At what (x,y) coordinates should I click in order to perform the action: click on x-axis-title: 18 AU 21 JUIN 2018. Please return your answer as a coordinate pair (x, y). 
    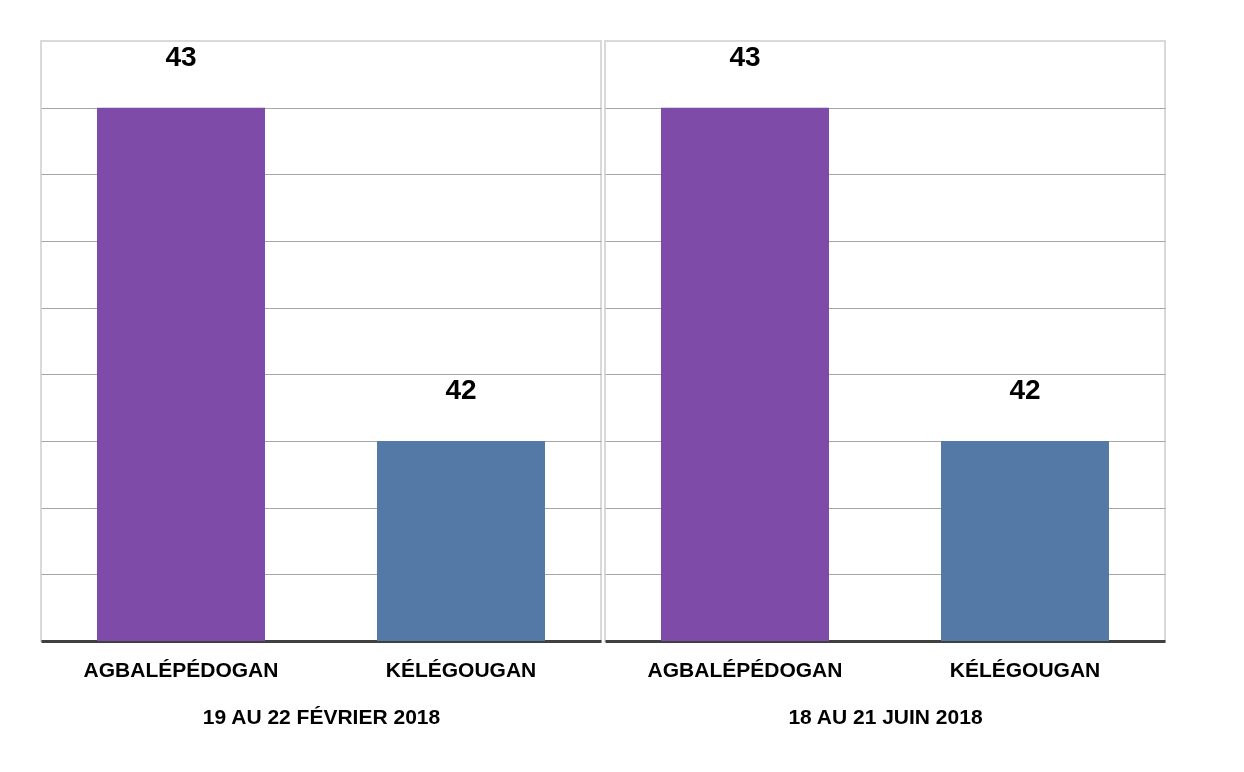
    Looking at the image, I should click on (885, 716).